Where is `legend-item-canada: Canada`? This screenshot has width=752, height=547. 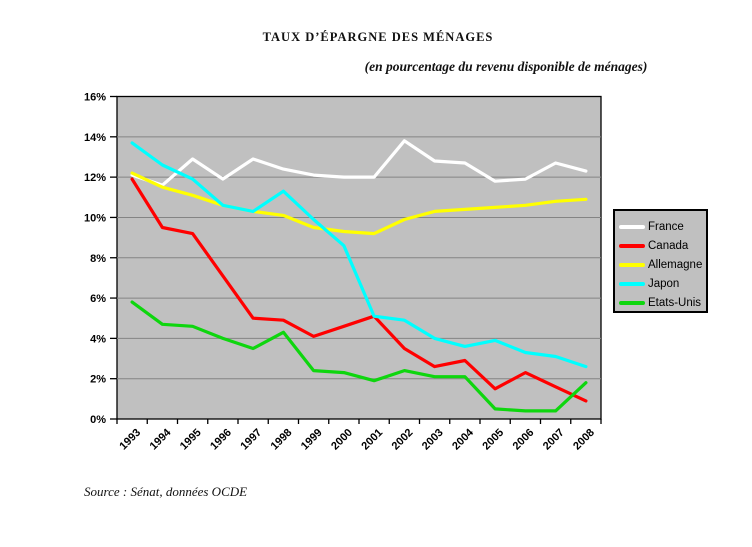 legend-item-canada: Canada is located at coordinates (662, 245).